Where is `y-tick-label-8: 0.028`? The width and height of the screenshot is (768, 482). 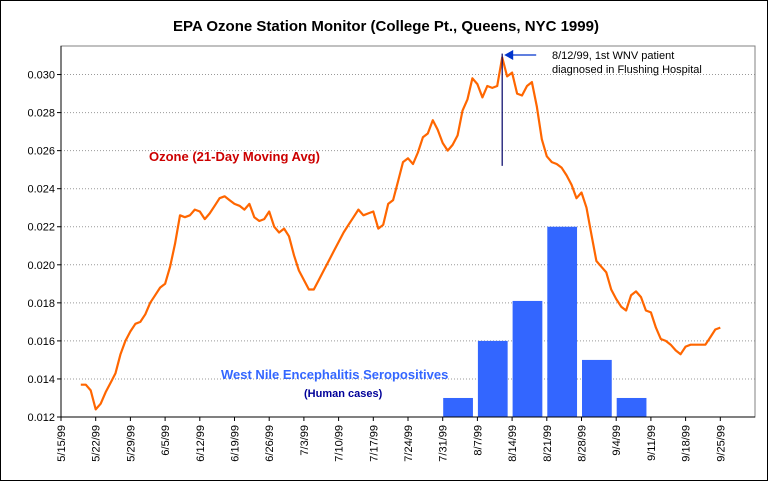 y-tick-label-8: 0.028 is located at coordinates (41, 114).